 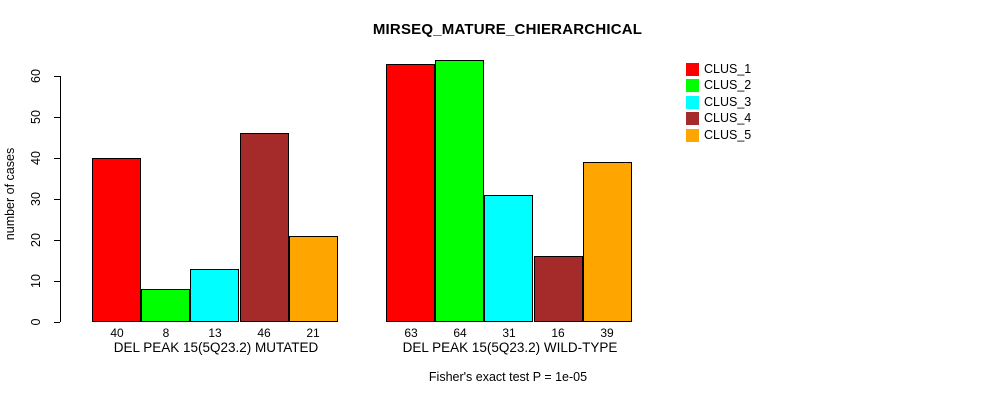 I want to click on y-tick-label: 30, so click(x=36, y=199).